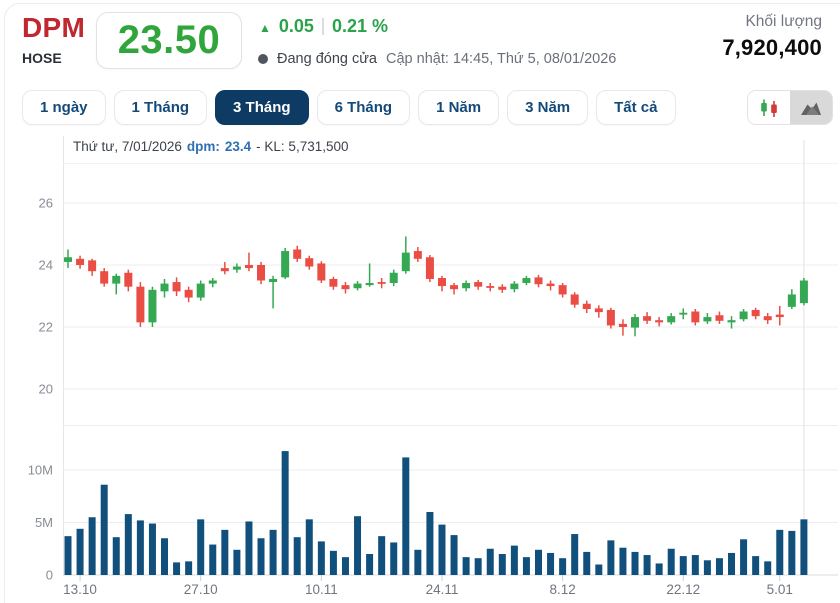 The height and width of the screenshot is (603, 840). I want to click on range-button-1y: 1 Năm, so click(459, 107).